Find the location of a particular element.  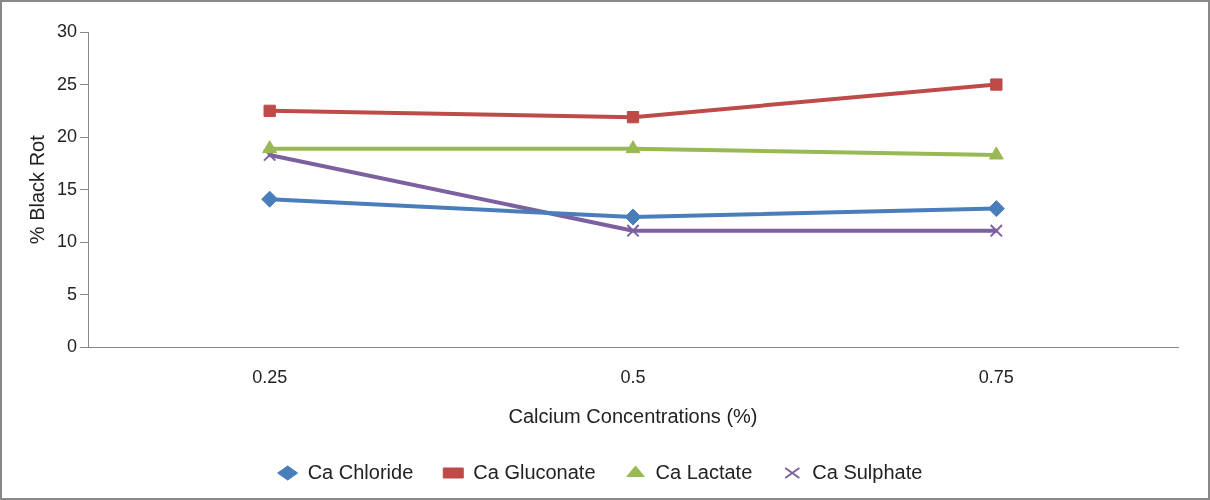

x-tick-label: 0.5 is located at coordinates (633, 377).